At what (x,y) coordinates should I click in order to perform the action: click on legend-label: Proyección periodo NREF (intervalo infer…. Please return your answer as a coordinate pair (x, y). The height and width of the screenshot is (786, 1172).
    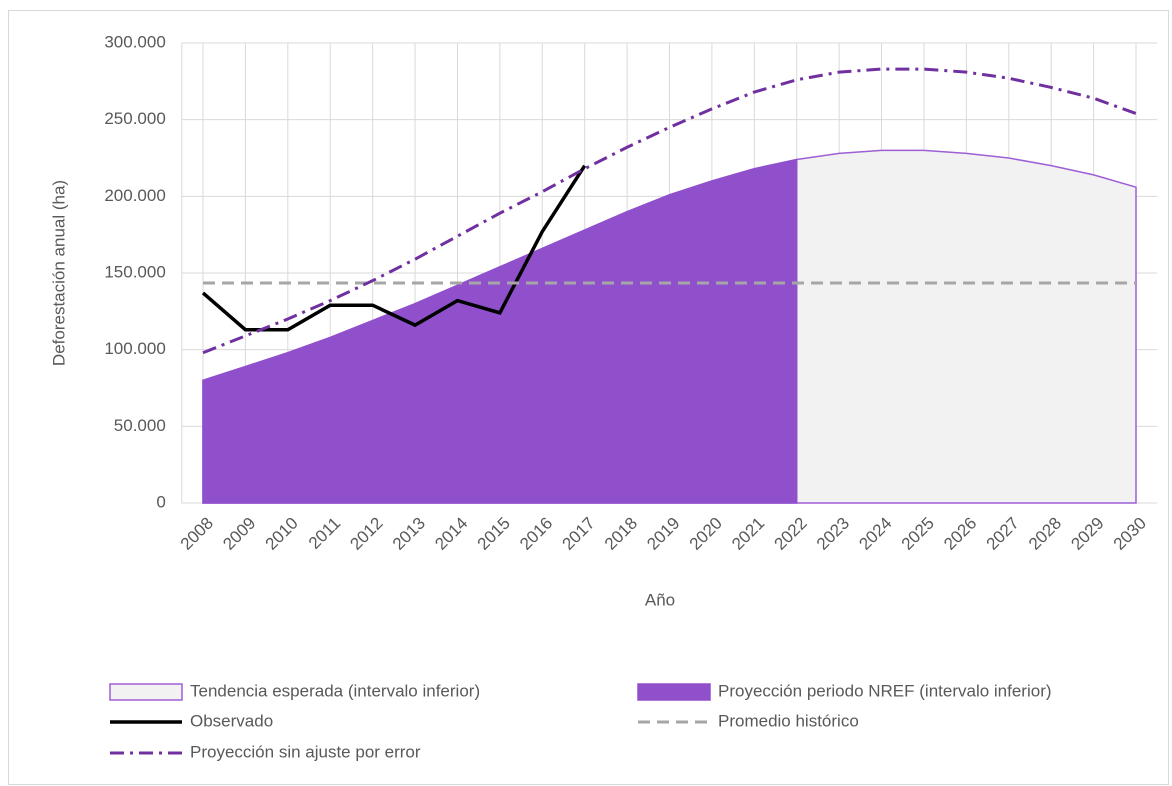
    Looking at the image, I should click on (885, 690).